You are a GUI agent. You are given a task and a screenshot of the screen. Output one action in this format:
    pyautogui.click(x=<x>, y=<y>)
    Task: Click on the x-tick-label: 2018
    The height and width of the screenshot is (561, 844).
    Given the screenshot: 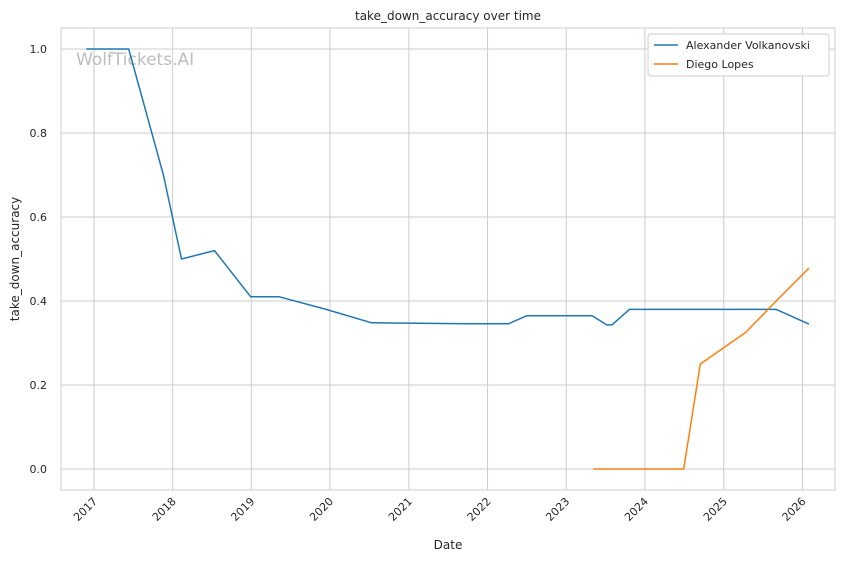 What is the action you would take?
    pyautogui.click(x=164, y=509)
    